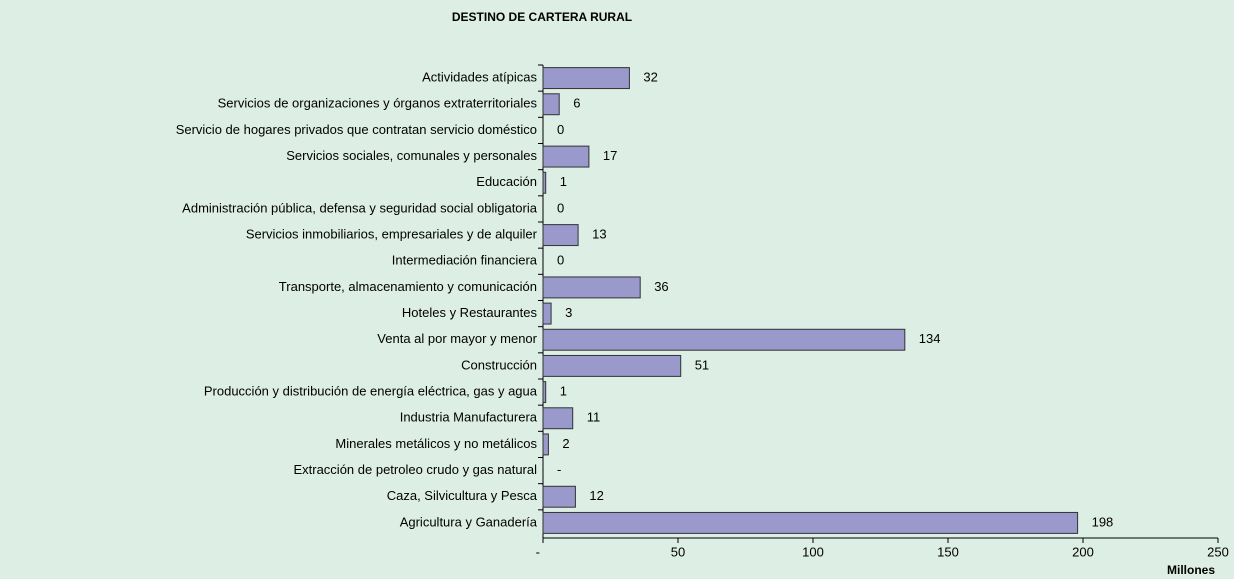 This screenshot has width=1234, height=579. I want to click on chart-title: DESTINO DE CARTERA RURAL, so click(542, 17).